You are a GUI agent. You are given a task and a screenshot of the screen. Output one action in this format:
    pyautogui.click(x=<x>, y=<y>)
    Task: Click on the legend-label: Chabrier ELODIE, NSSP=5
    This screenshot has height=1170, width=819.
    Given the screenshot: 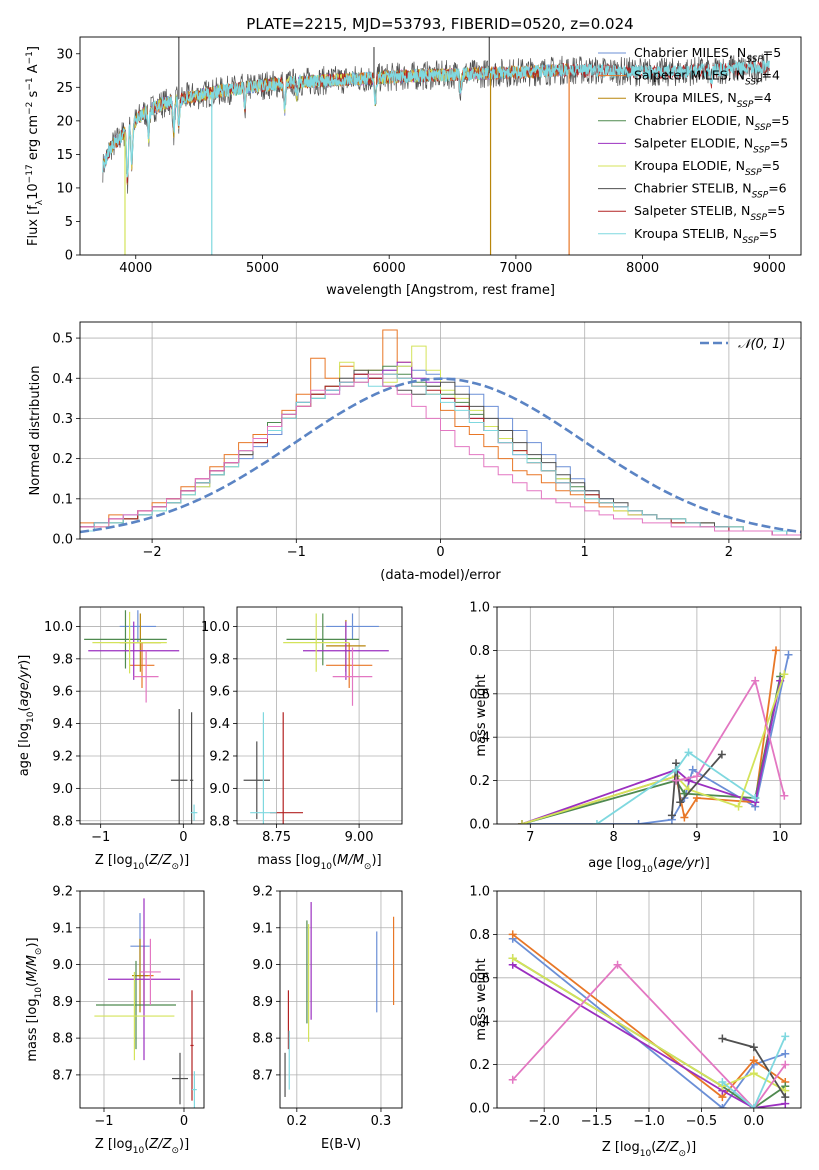 What is the action you would take?
    pyautogui.click(x=711, y=123)
    